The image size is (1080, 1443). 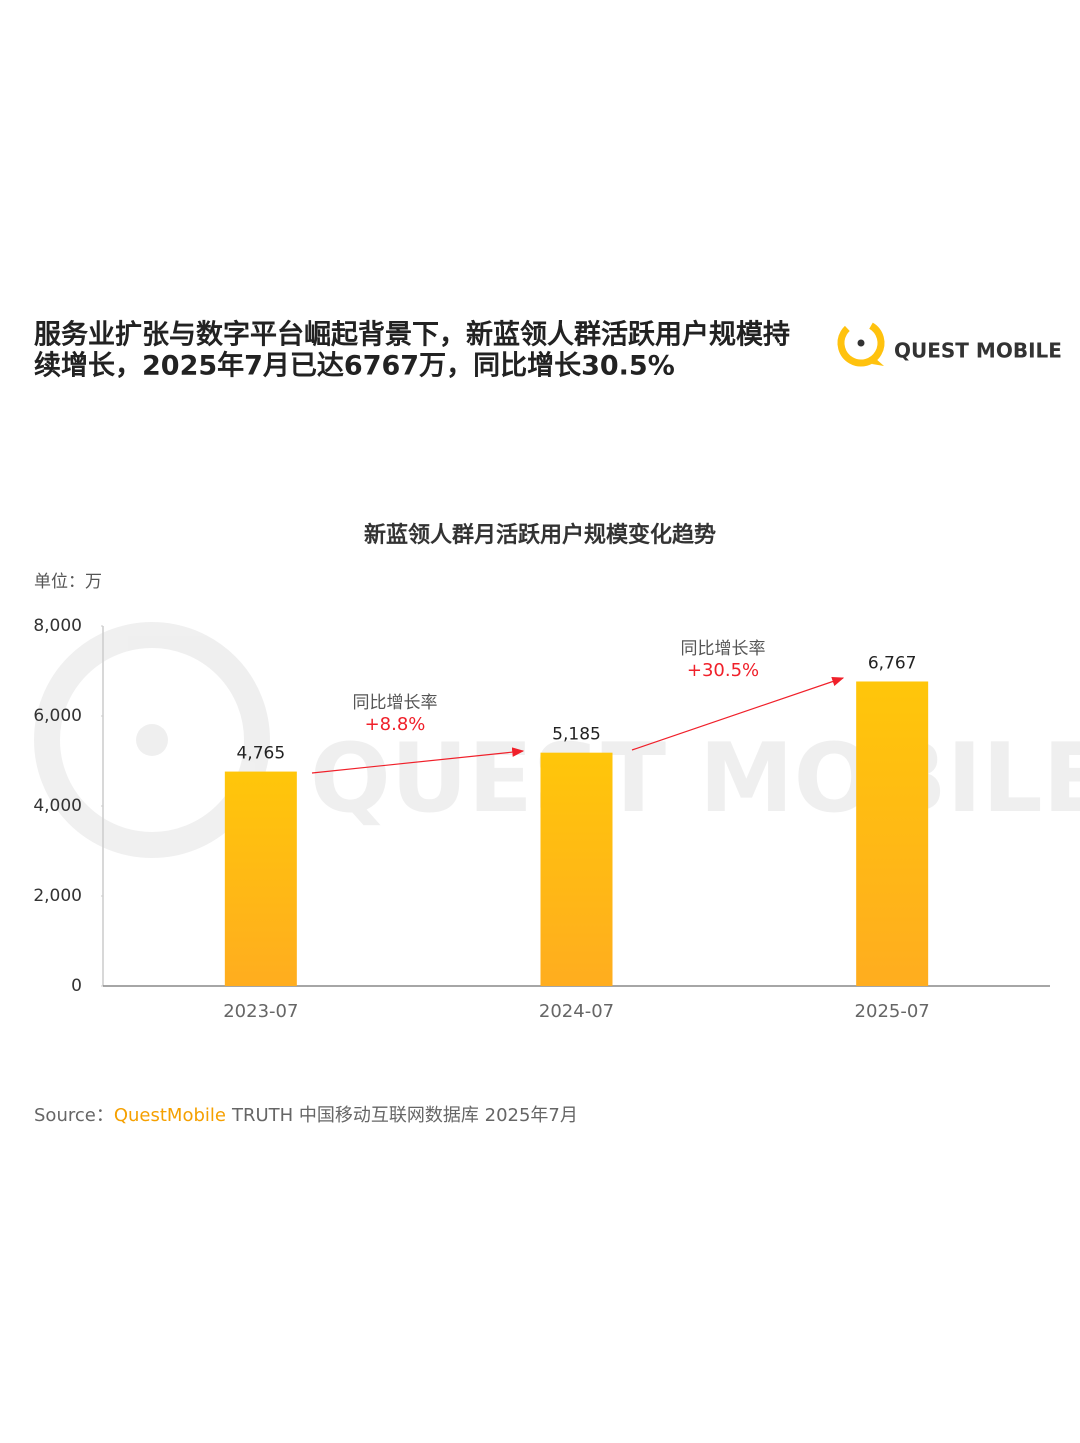 What do you see at coordinates (260, 1011) in the screenshot?
I see `x-tick-label: 2023-07` at bounding box center [260, 1011].